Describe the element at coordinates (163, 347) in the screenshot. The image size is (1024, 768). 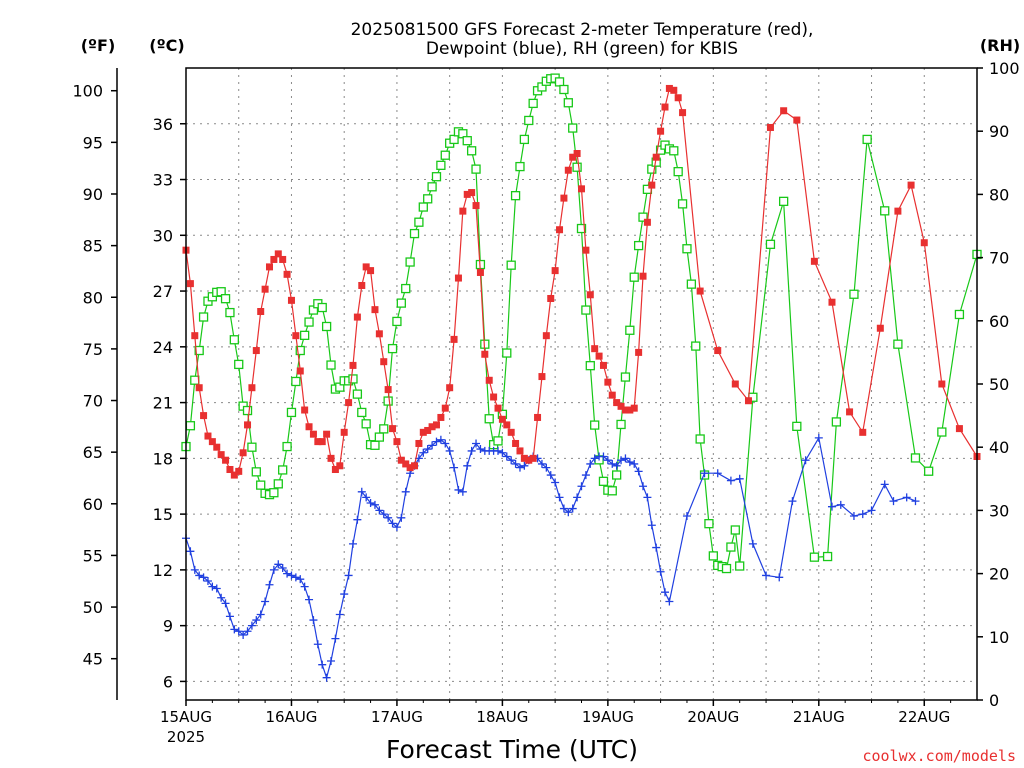
I see `celsius-tick-label: 24` at that location.